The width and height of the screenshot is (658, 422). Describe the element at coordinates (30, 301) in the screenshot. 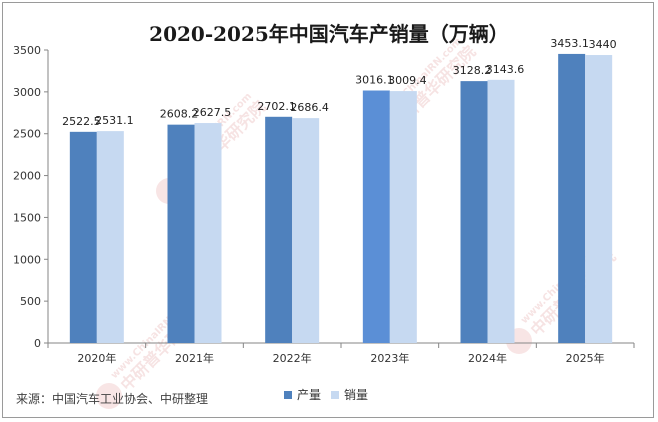

I see `y-tick-label: 500` at that location.